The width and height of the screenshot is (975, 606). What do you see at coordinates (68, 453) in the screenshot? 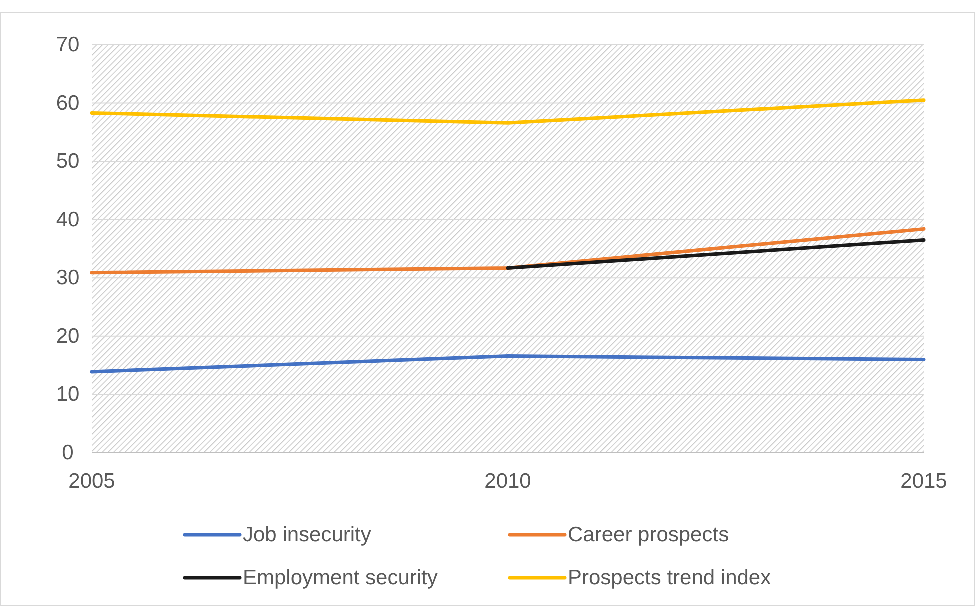
I see `y-tick-label: 0` at bounding box center [68, 453].